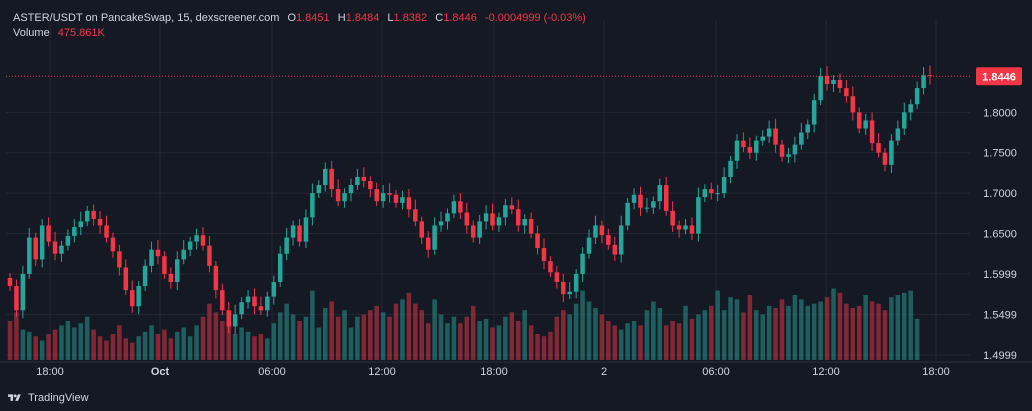  I want to click on x-tick-label: 18:00, so click(494, 372).